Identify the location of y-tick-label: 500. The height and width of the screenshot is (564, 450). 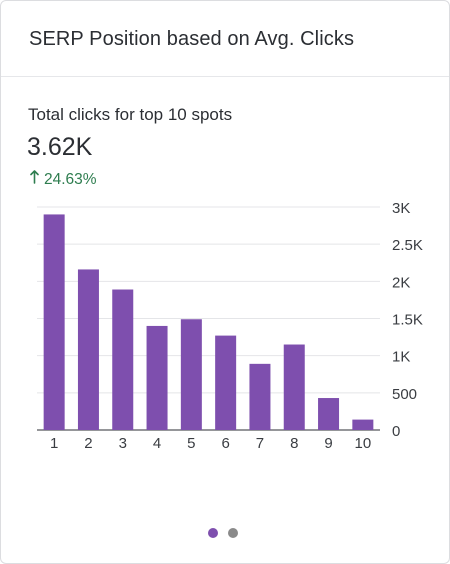
(404, 394).